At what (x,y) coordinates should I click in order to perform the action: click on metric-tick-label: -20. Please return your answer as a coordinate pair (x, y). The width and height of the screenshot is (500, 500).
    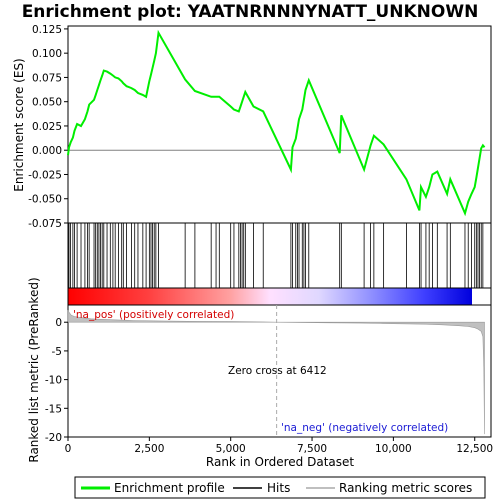
    Looking at the image, I should click on (53, 438).